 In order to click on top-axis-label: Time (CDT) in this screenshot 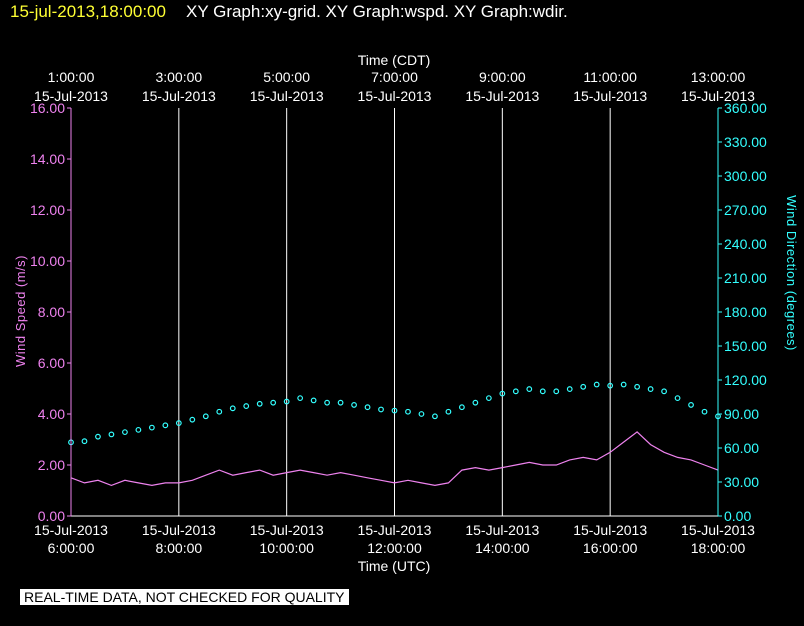, I will do `click(394, 60)`.